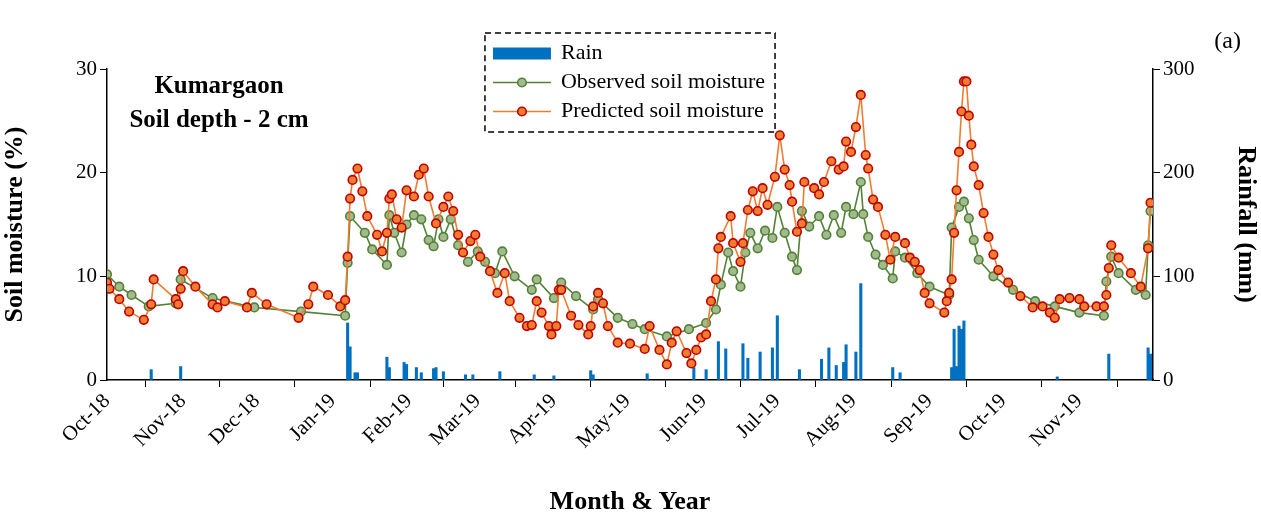 The width and height of the screenshot is (1261, 522). What do you see at coordinates (86, 274) in the screenshot?
I see `y-tick-label: 10` at bounding box center [86, 274].